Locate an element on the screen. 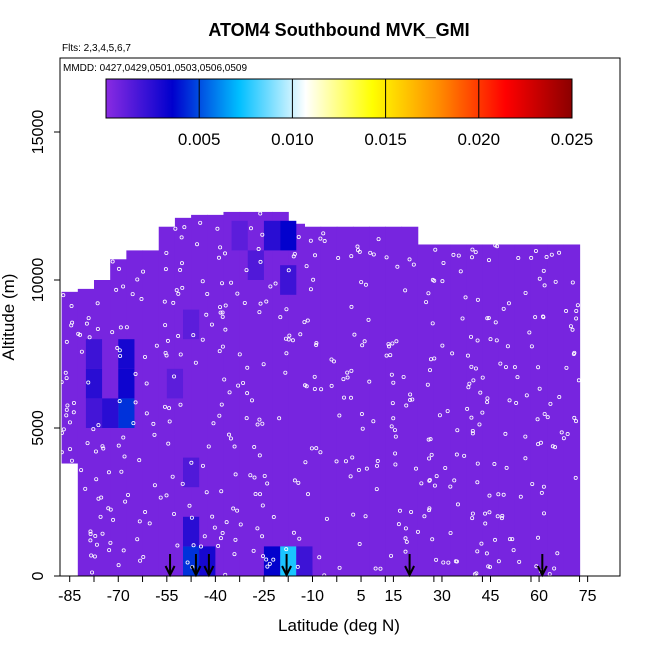 Image resolution: width=650 pixels, height=650 pixels. x-tick-label: 75 is located at coordinates (588, 596).